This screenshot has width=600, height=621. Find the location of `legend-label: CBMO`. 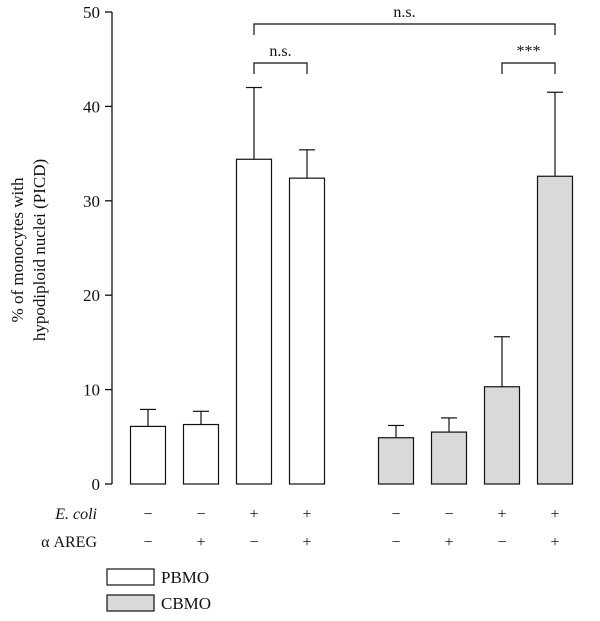

legend-label: CBMO is located at coordinates (186, 603).